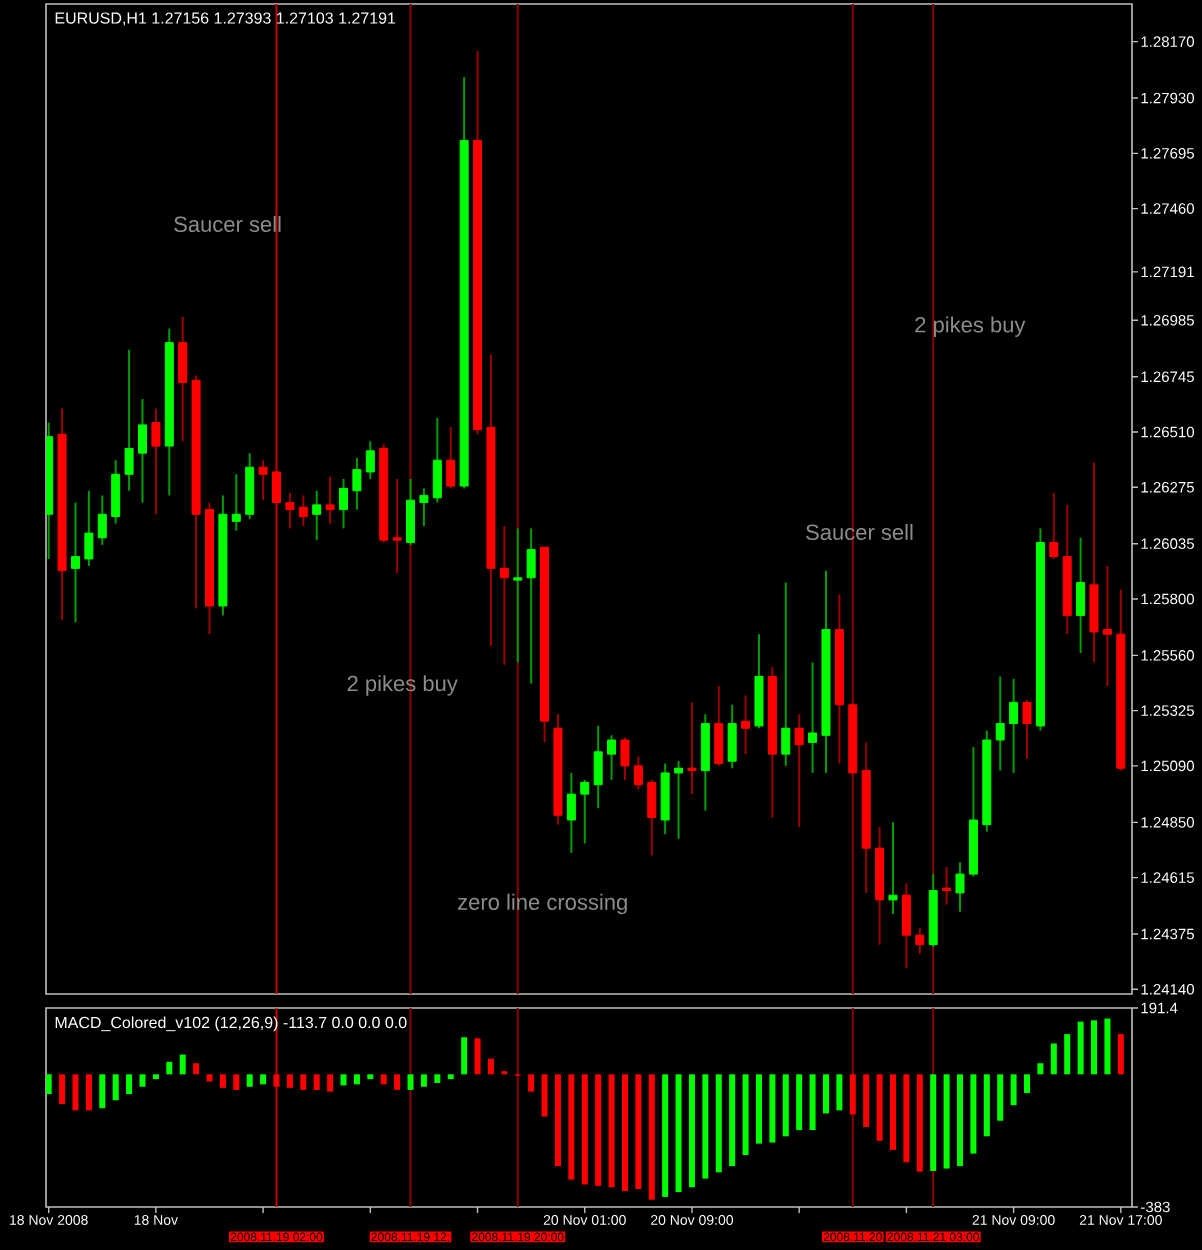 This screenshot has width=1202, height=1250. I want to click on chart-title: EURUSD,H1 1.27156 1.27393 1.27103 1.27191, so click(225, 19).